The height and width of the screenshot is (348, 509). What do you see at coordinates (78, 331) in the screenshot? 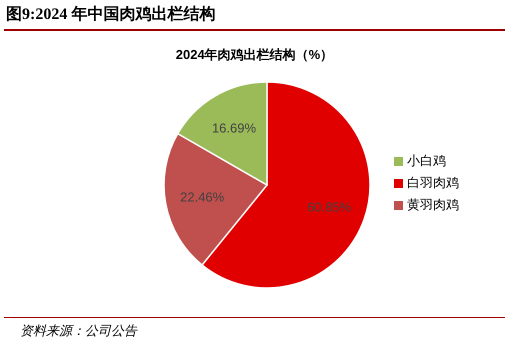
I see `text: 资料来源：公司公告` at bounding box center [78, 331].